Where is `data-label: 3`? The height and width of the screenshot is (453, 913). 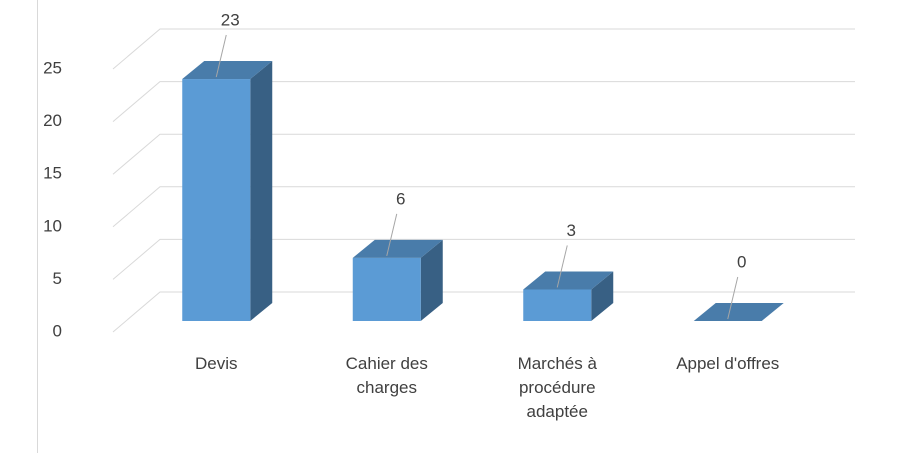 data-label: 3 is located at coordinates (571, 230).